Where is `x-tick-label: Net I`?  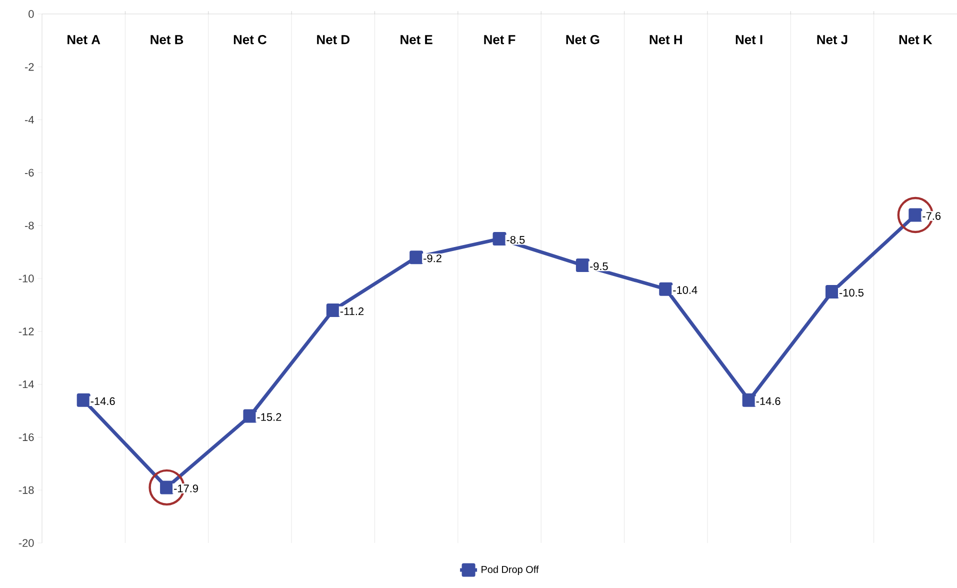
x-tick-label: Net I is located at coordinates (749, 39).